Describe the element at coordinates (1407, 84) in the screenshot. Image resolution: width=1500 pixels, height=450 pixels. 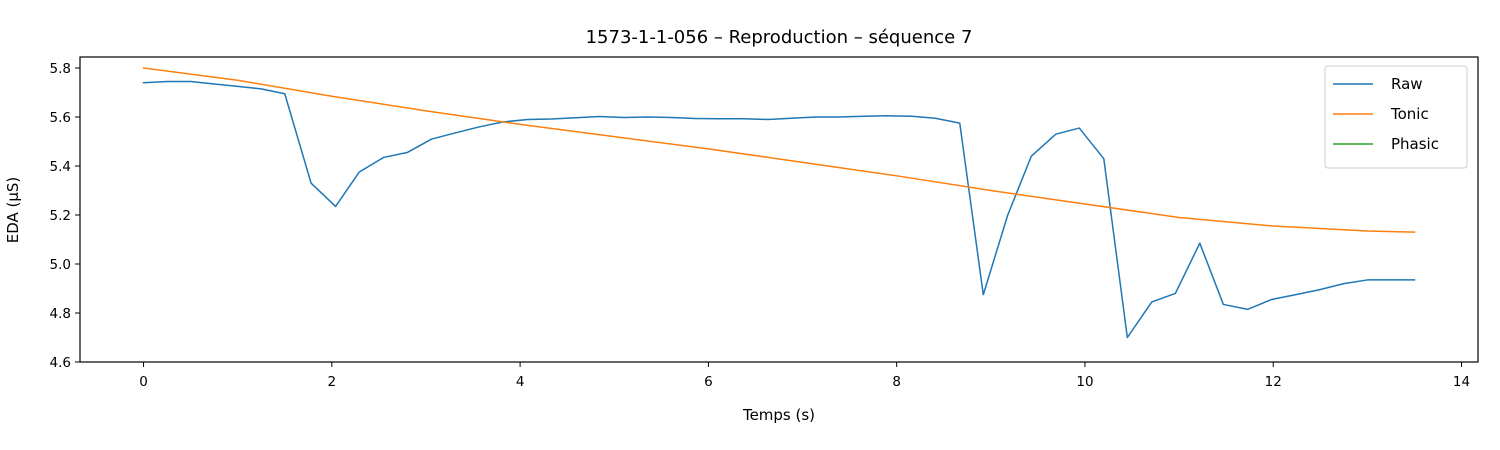
I see `legend-label-raw: Raw` at that location.